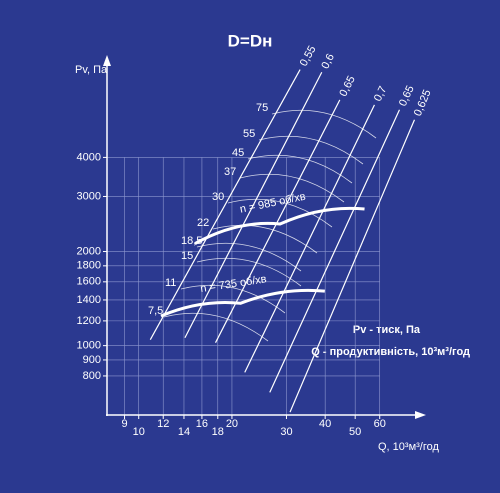 This screenshot has height=493, width=500. Describe the element at coordinates (355, 432) in the screenshot. I see `x-tick-label: 50` at that location.